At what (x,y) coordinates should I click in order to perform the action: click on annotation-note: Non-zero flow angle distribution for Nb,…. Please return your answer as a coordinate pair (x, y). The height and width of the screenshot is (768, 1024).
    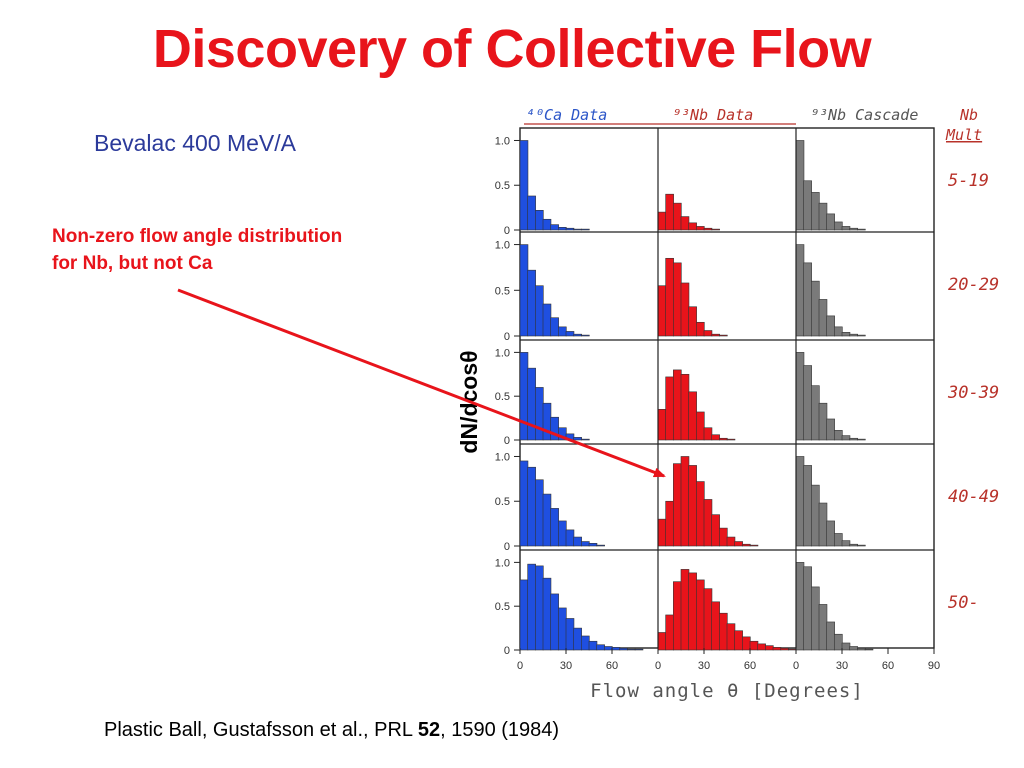
    Looking at the image, I should click on (262, 250).